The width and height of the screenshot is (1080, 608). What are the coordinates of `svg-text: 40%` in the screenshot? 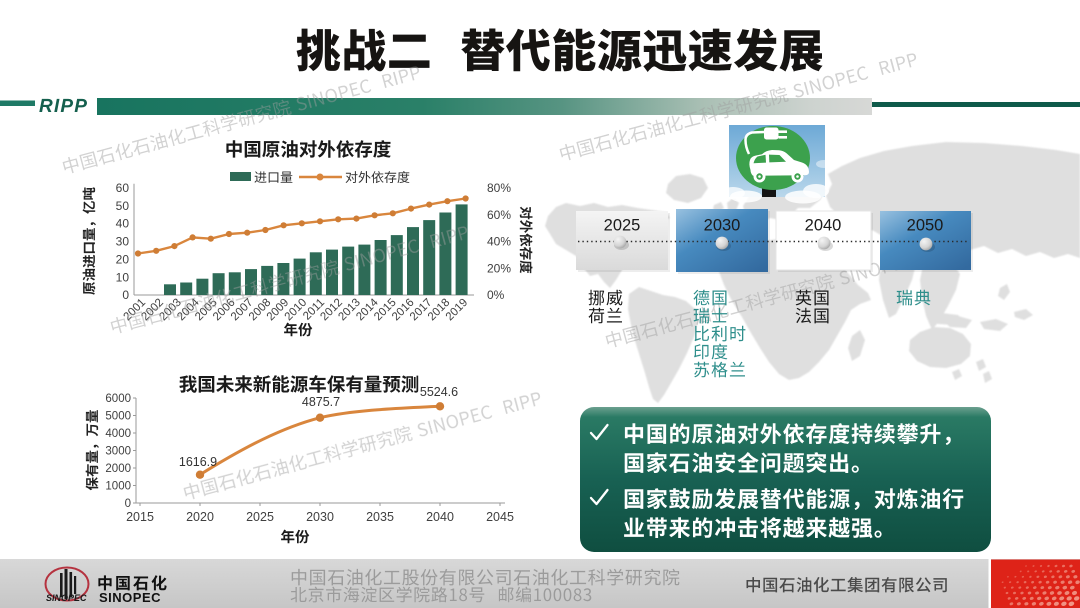 It's located at (499, 242).